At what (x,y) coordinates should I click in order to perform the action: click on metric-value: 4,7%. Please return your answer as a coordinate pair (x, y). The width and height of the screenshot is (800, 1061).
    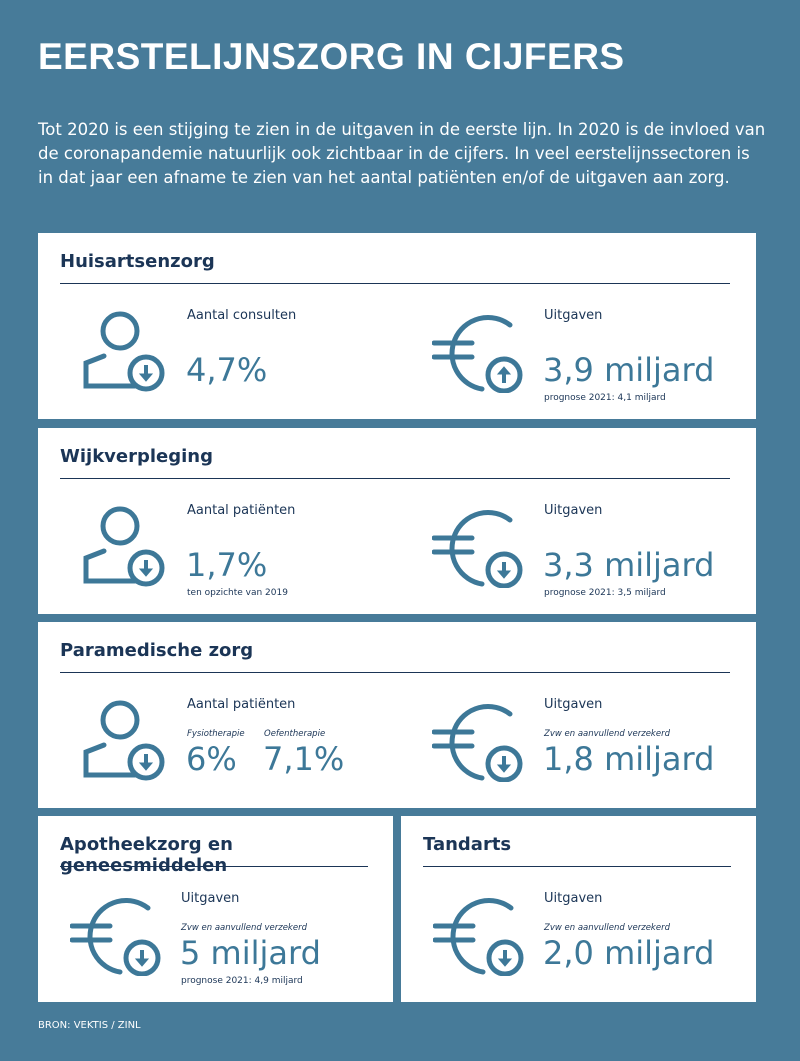
    Looking at the image, I should click on (227, 370).